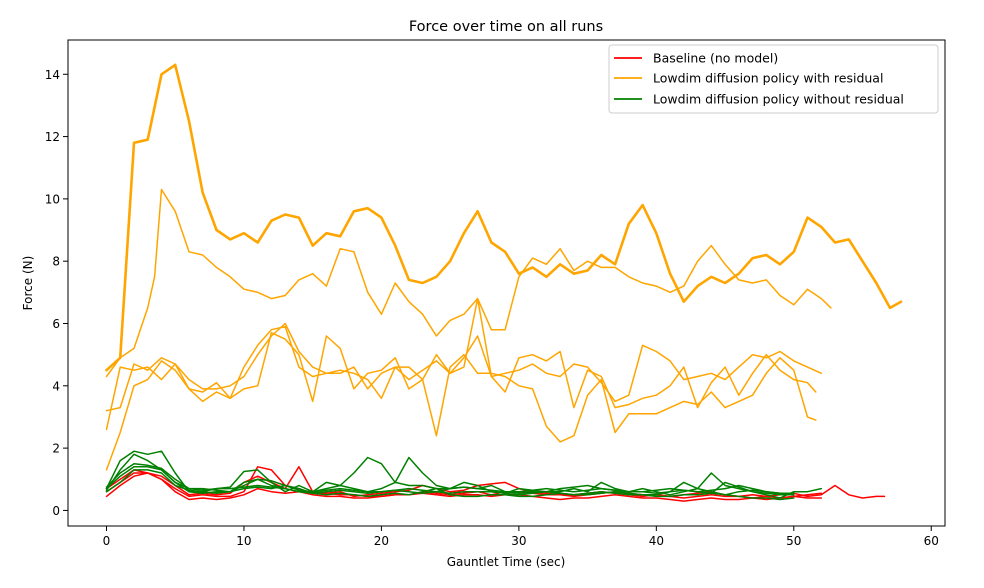 This screenshot has height=588, width=984. Describe the element at coordinates (656, 541) in the screenshot. I see `x-tick-label-4: 40` at that location.